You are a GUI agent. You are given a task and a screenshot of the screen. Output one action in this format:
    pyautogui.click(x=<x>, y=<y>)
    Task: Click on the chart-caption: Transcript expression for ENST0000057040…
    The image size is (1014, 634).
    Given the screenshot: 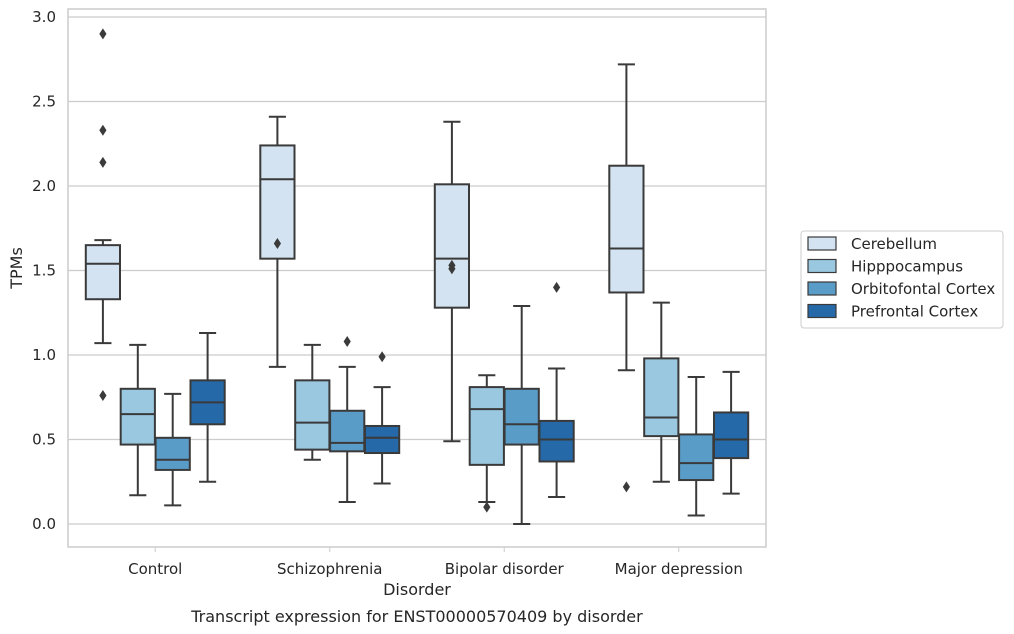 What is the action you would take?
    pyautogui.click(x=416, y=616)
    